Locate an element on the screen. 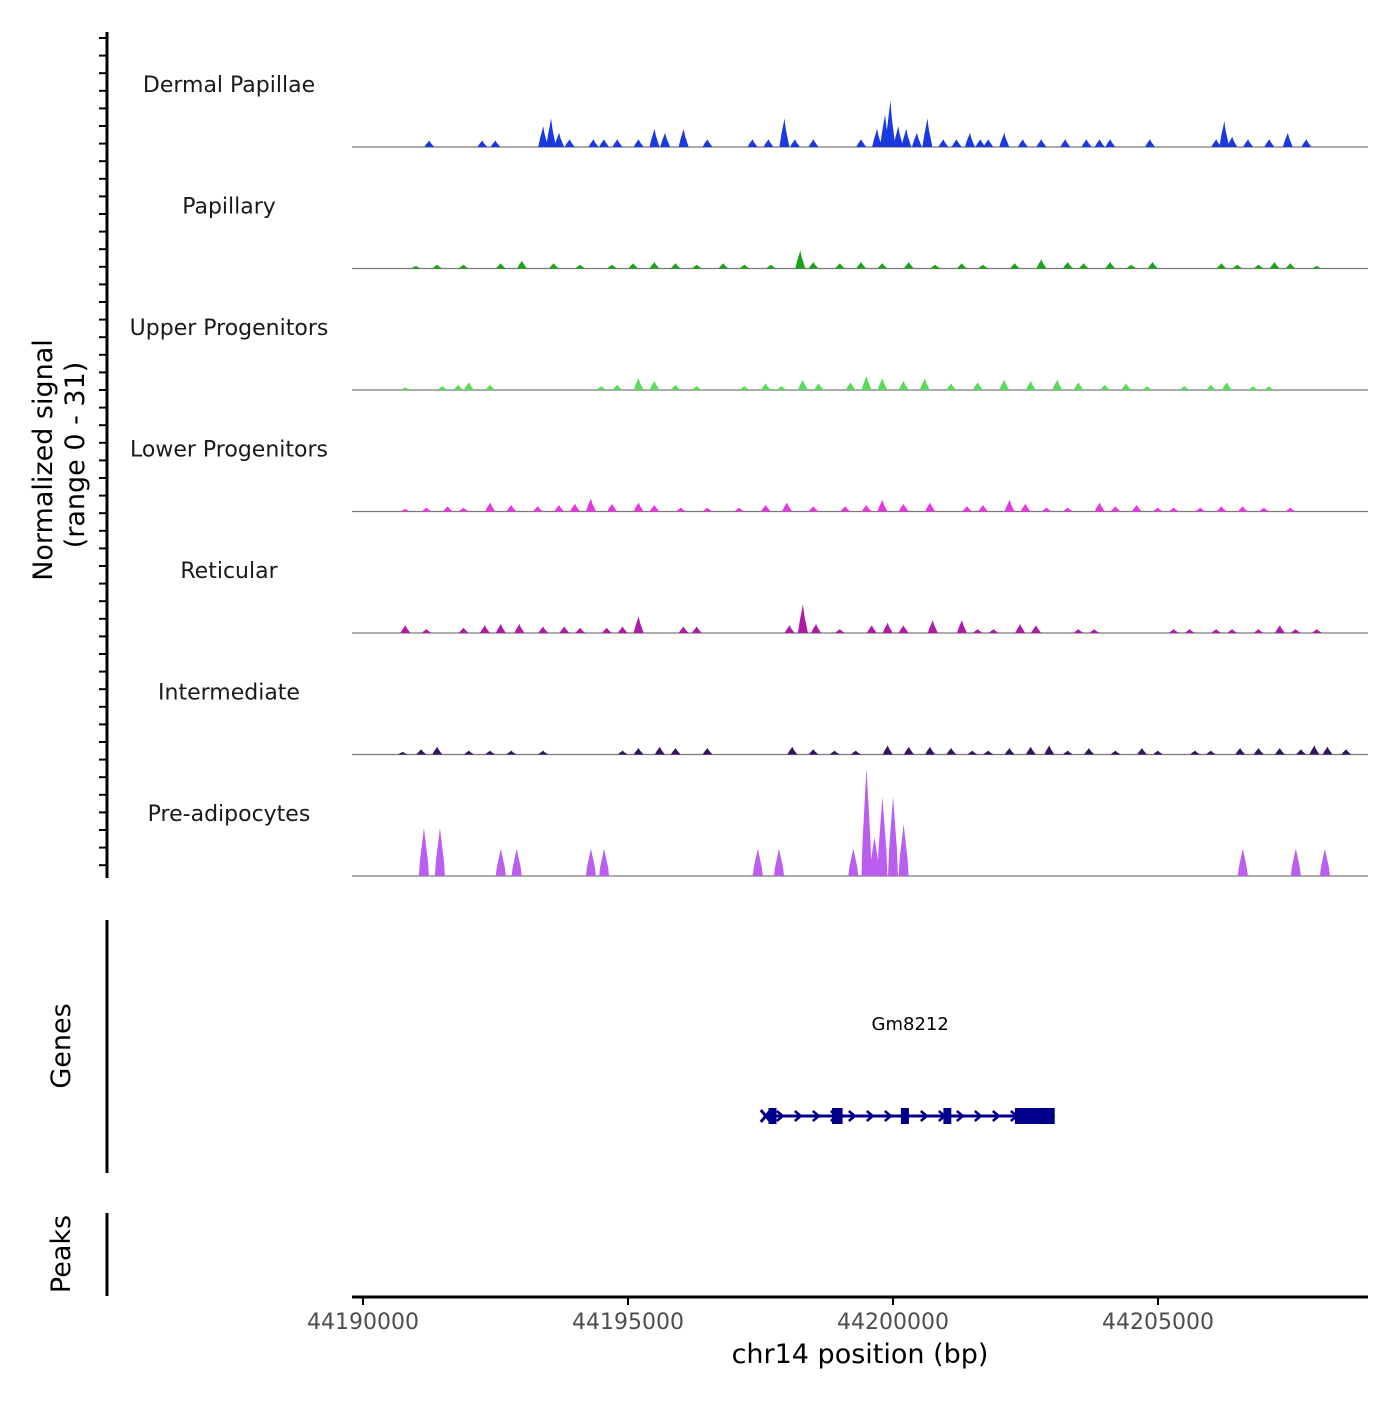 The image size is (1400, 1404). x-tick-label: 44205000 is located at coordinates (1158, 1322).